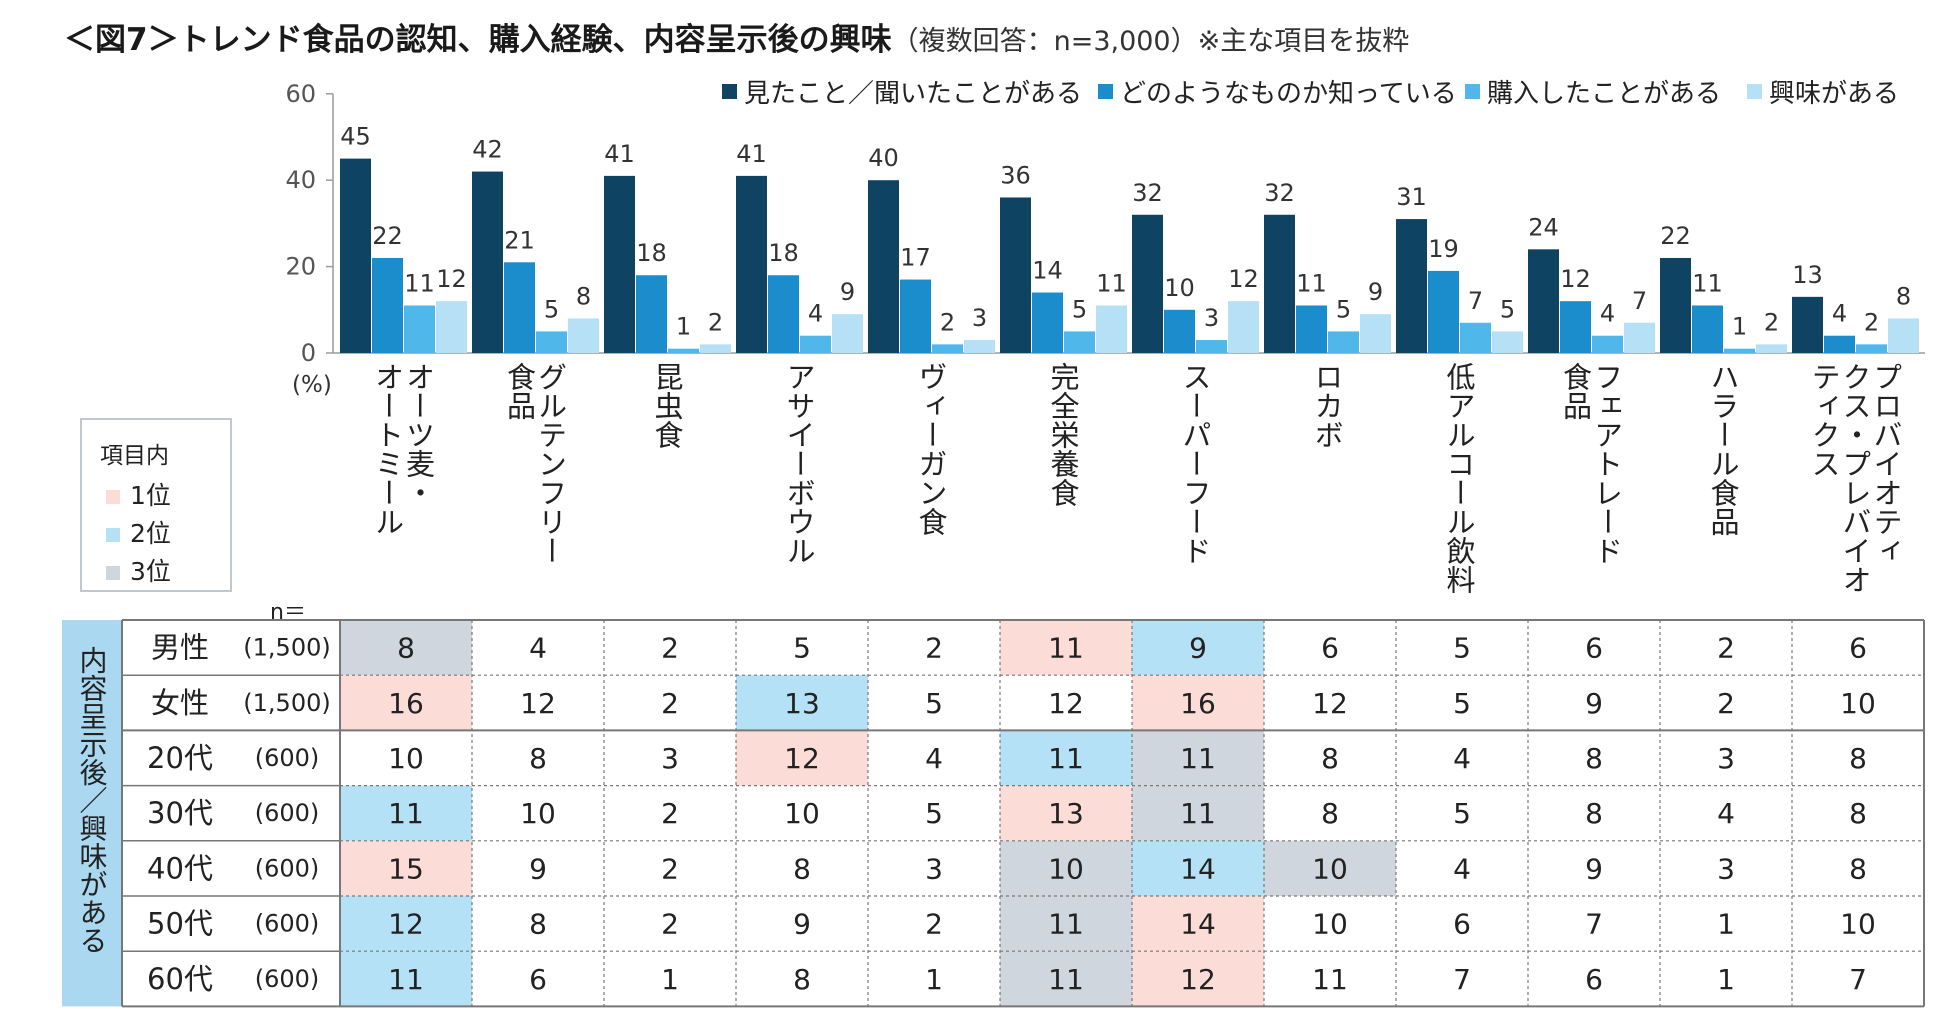 The height and width of the screenshot is (1015, 1950). What do you see at coordinates (1723, 449) in the screenshot?
I see `category-label-line: ハラール食品` at bounding box center [1723, 449].